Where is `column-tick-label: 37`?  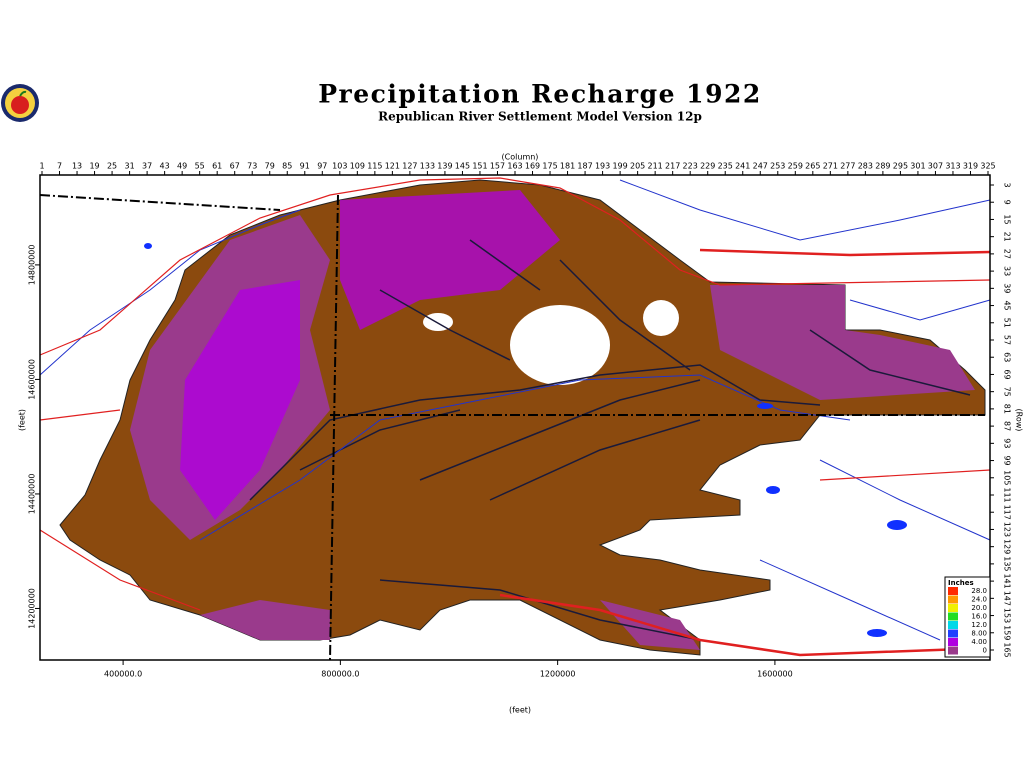 column-tick-label: 37 is located at coordinates (147, 166).